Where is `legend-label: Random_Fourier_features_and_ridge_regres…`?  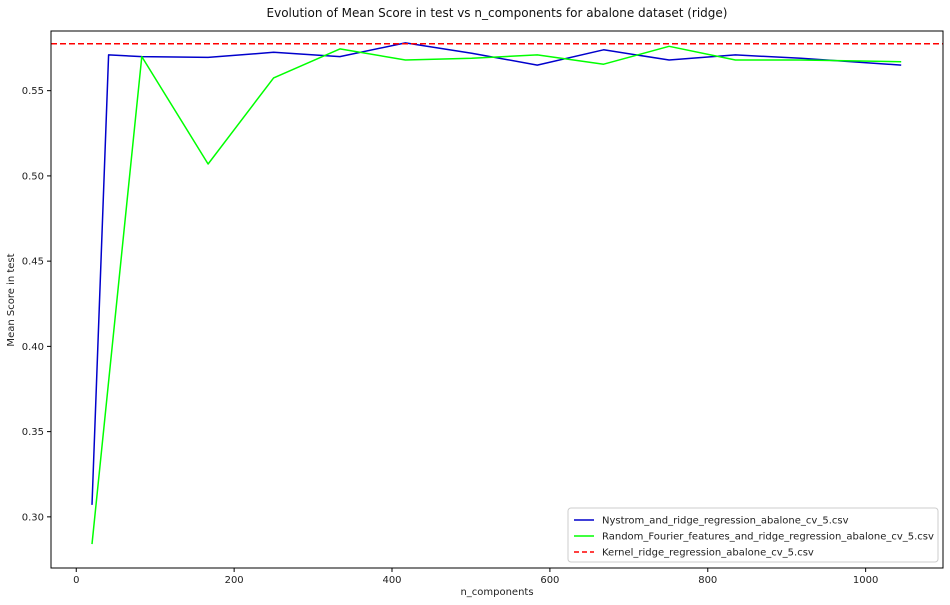
legend-label: Random_Fourier_features_and_ridge_regres… is located at coordinates (768, 537).